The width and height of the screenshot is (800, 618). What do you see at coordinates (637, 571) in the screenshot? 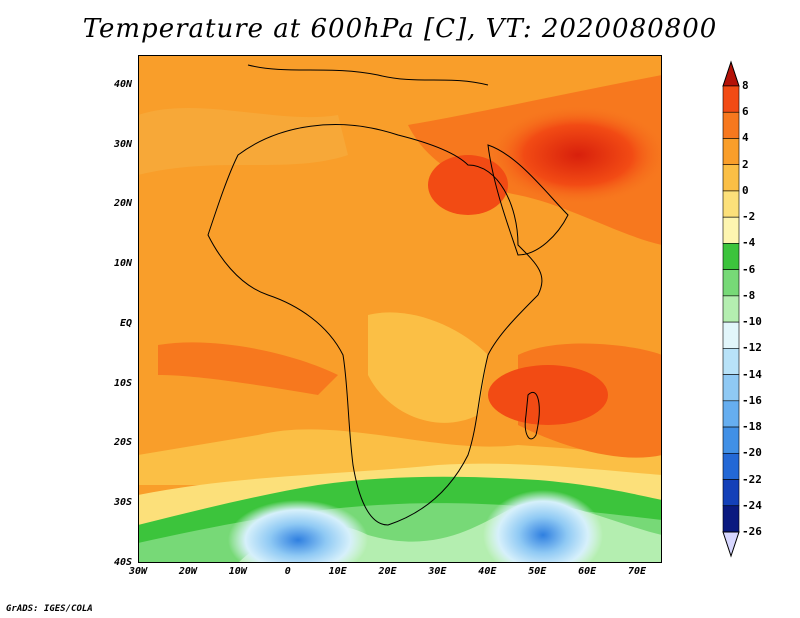
I see `lon-tick-label: 70E` at bounding box center [637, 571].